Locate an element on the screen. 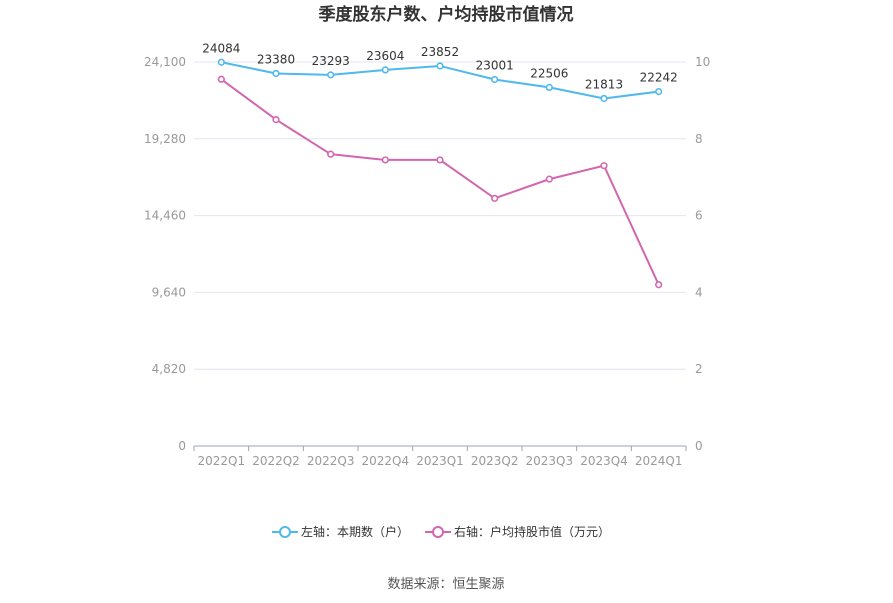 Image resolution: width=893 pixels, height=603 pixels. data-label: 22506 is located at coordinates (549, 73).